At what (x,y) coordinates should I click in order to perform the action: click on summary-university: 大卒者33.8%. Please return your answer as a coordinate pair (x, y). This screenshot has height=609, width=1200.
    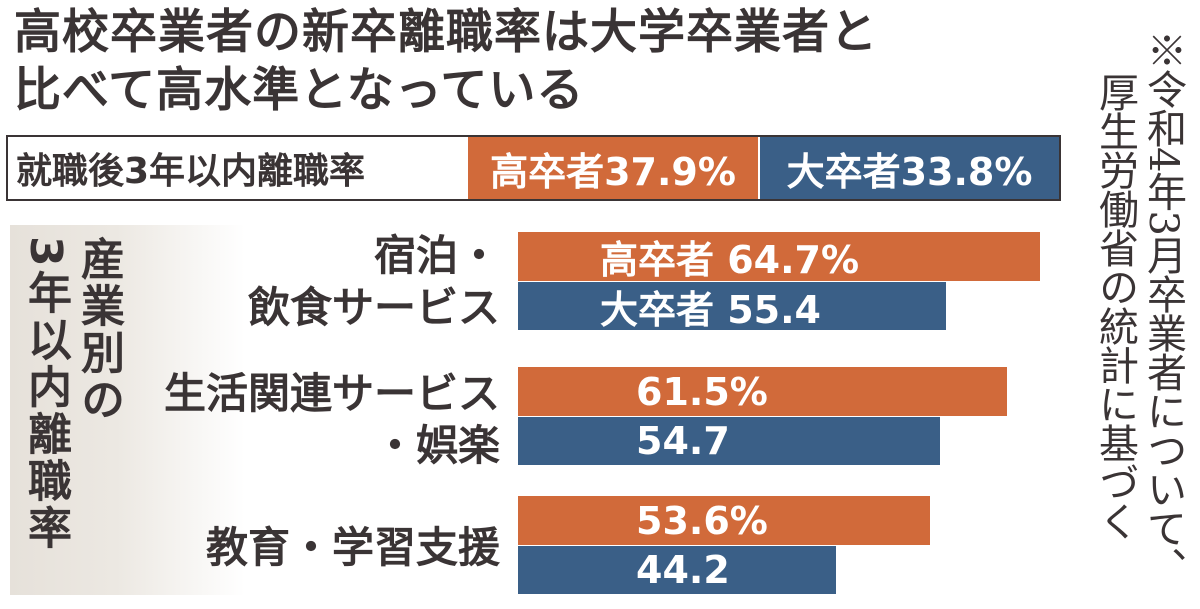
    Looking at the image, I should click on (908, 168).